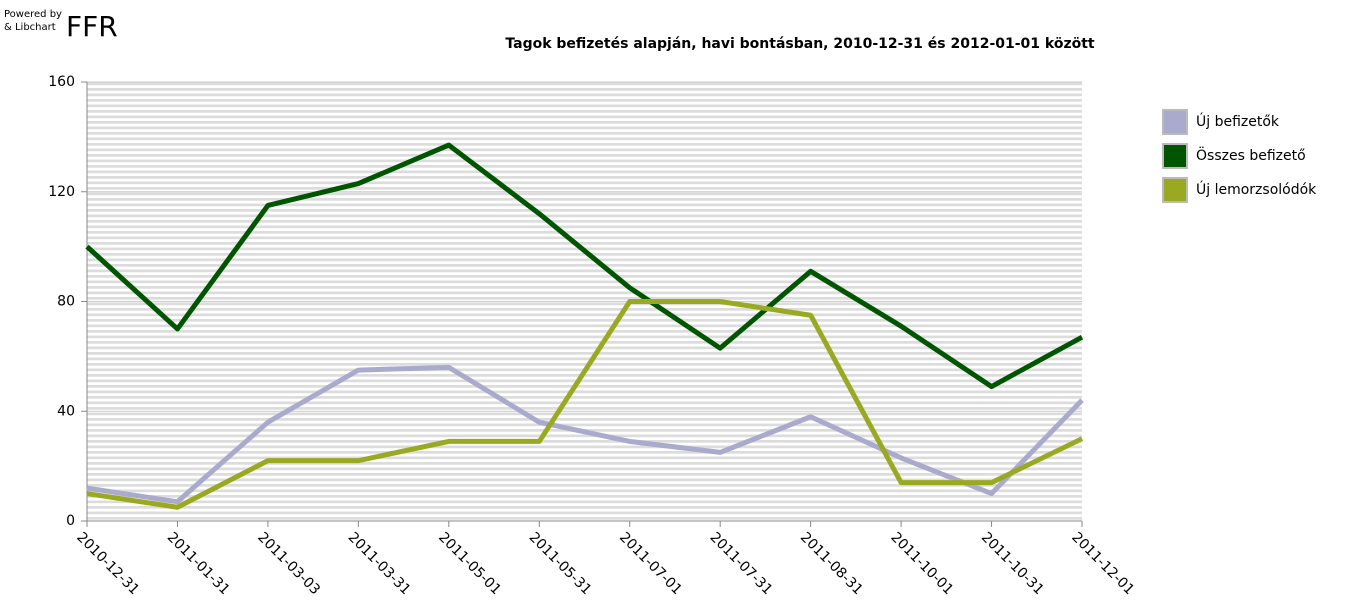 The width and height of the screenshot is (1367, 612). Describe the element at coordinates (921, 563) in the screenshot. I see `x-tick-label: 2011-10-01` at that location.